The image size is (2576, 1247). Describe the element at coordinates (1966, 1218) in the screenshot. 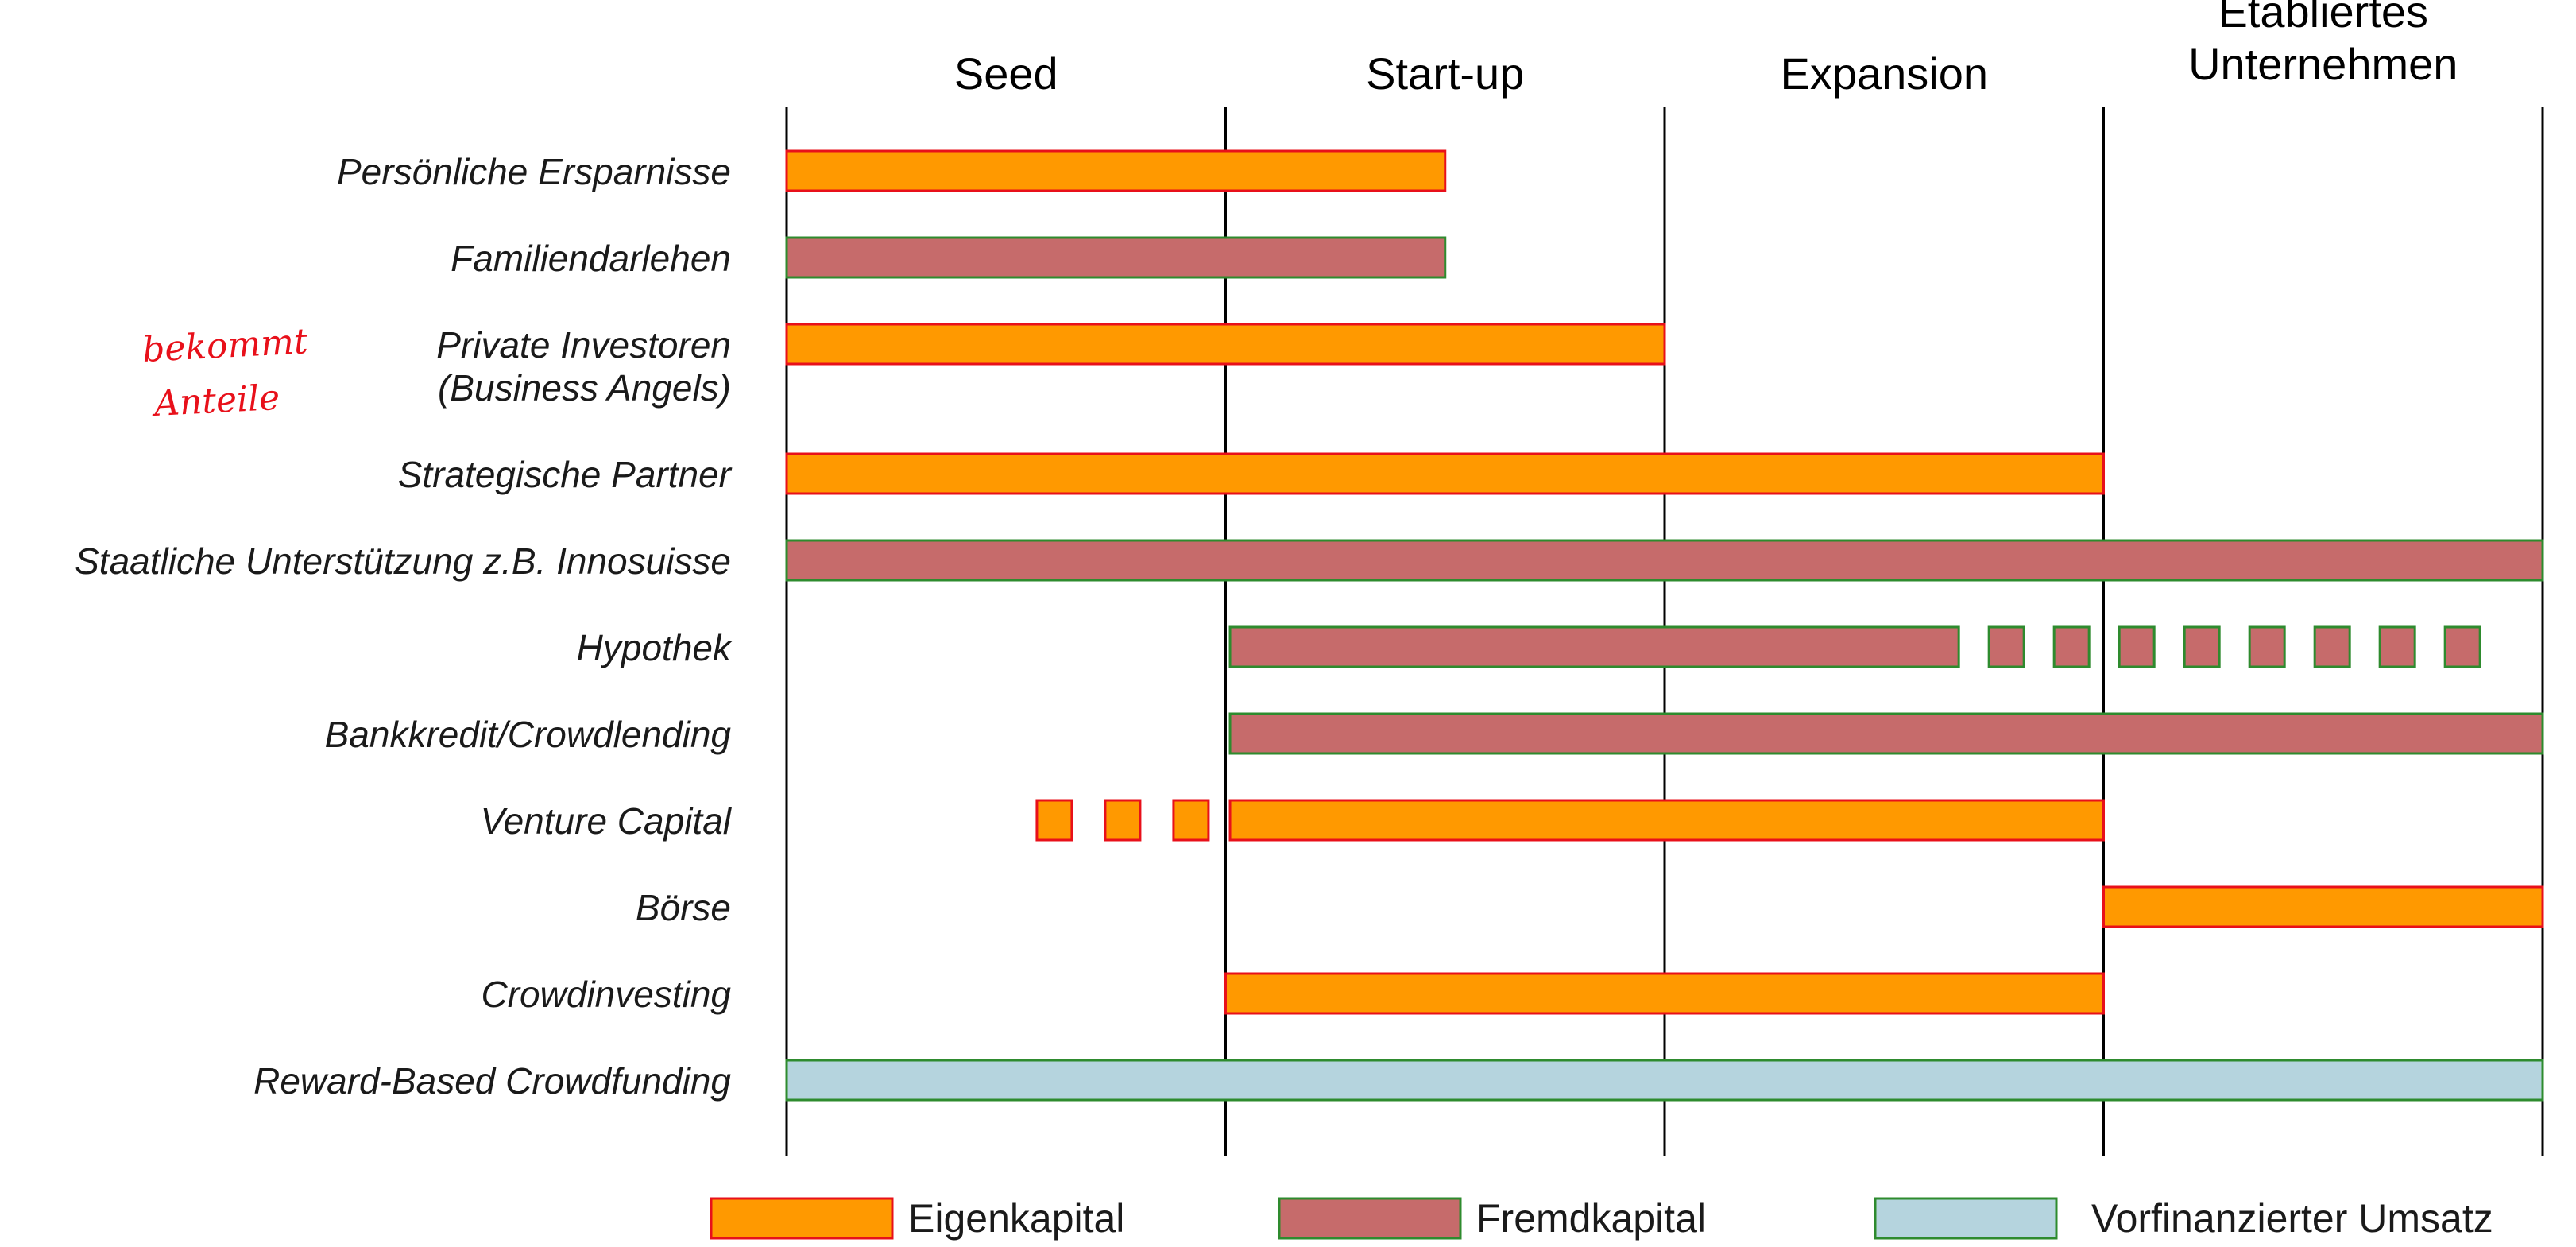

I see `legend-swatch-umsatz` at that location.